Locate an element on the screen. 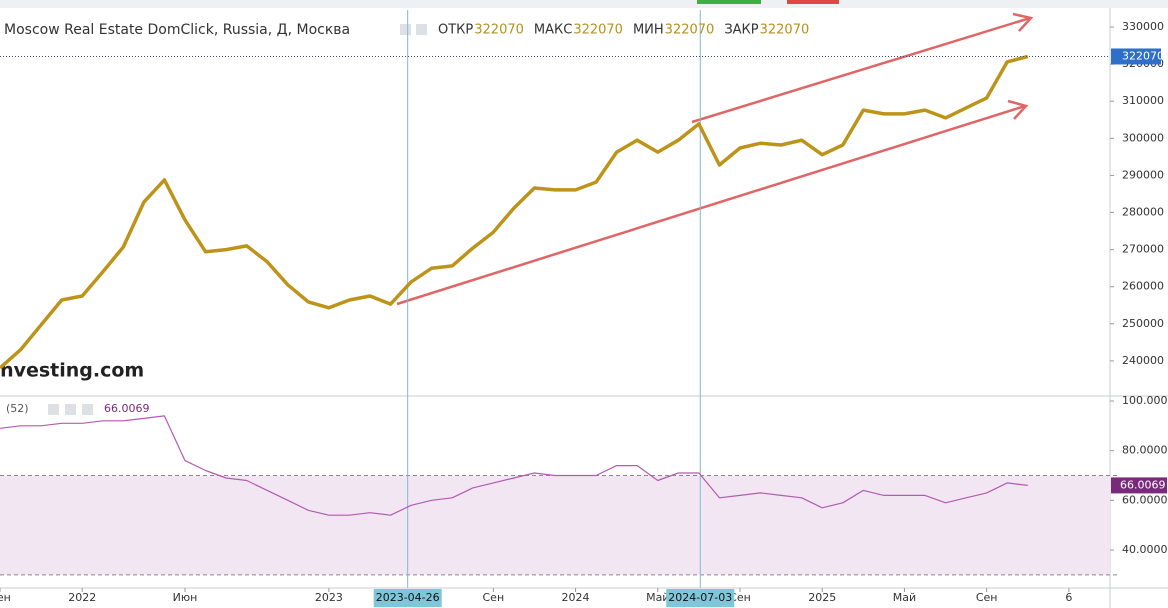 The width and height of the screenshot is (1168, 608). trend-line is located at coordinates (861, 70).